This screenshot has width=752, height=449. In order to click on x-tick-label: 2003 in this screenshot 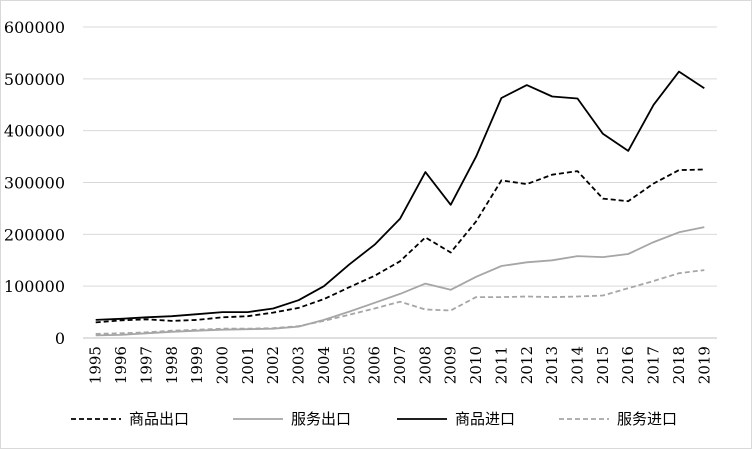, I will do `click(299, 365)`.